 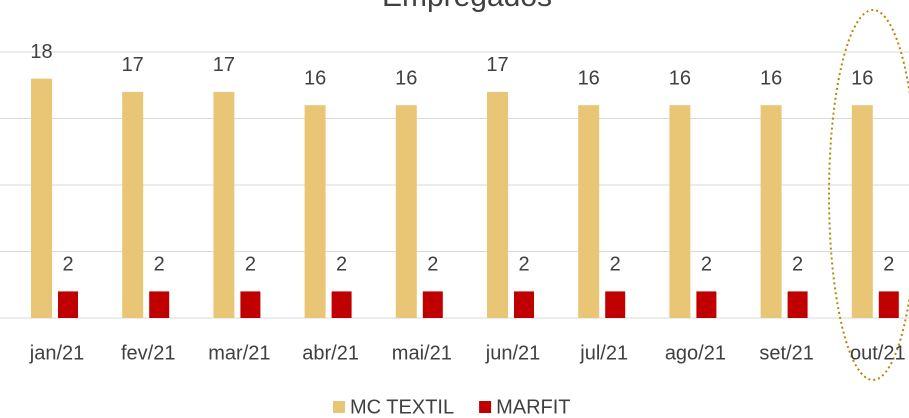 I want to click on value-label: 18, so click(x=41, y=52).